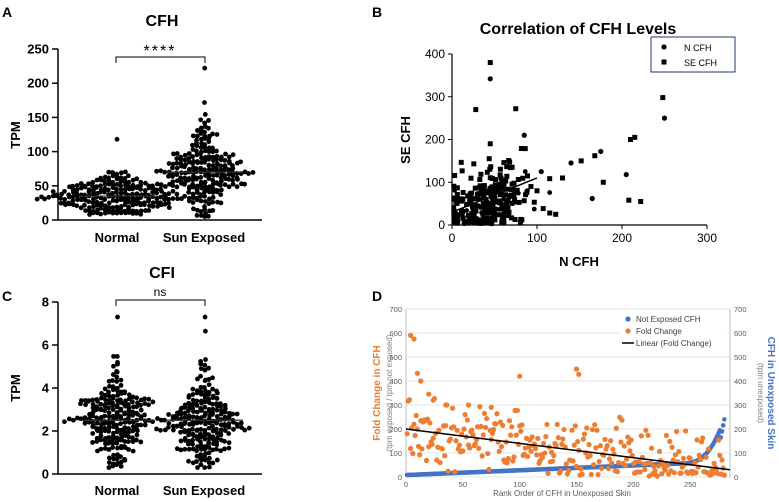  What do you see at coordinates (770, 393) in the screenshot?
I see `panel-d-right-axis-label: CFH in Unexposed Skin` at bounding box center [770, 393].